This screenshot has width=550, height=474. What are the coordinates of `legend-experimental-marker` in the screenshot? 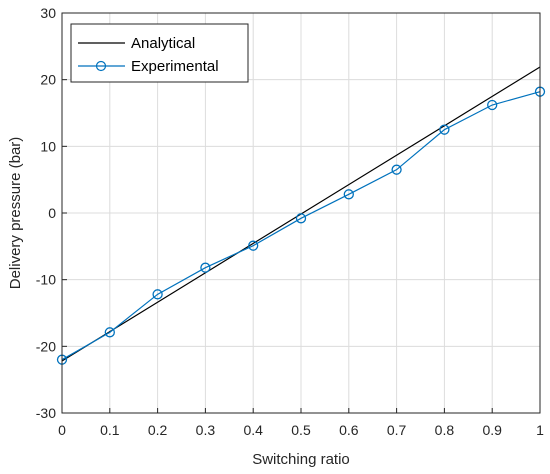 It's located at (101, 66).